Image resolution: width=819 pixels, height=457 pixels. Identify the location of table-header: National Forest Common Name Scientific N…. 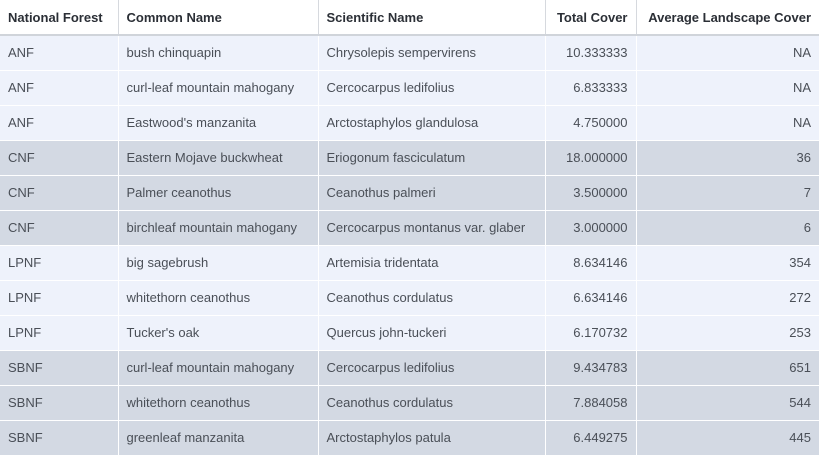
(409, 18).